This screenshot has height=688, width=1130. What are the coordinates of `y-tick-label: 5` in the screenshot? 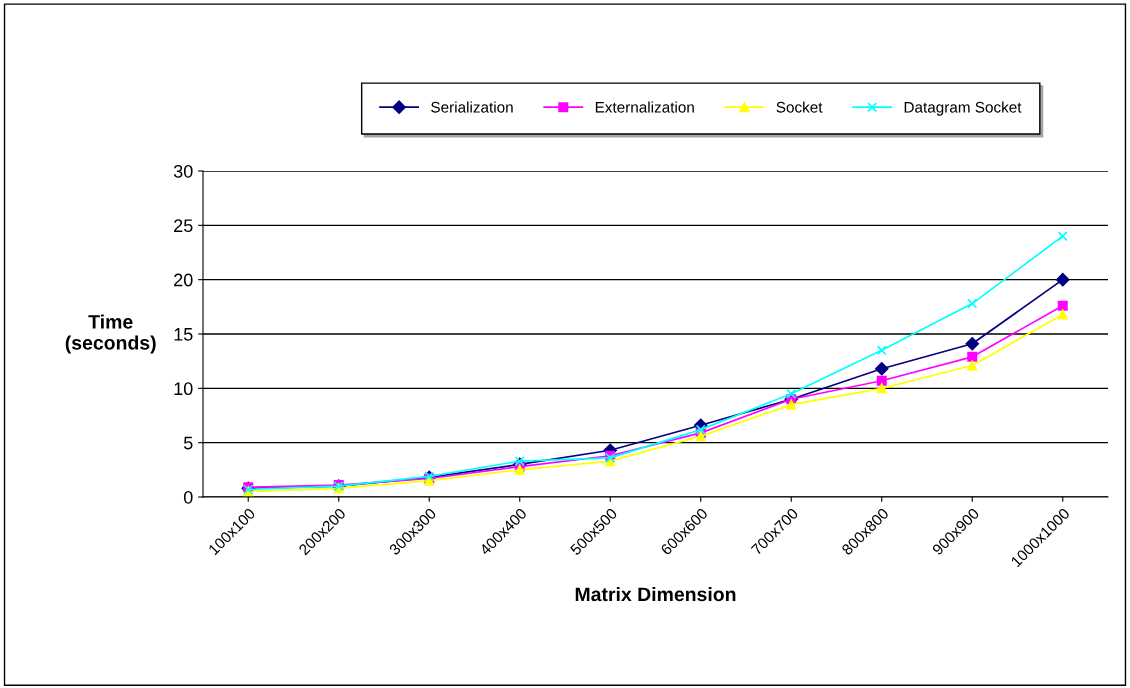 It's located at (188, 443).